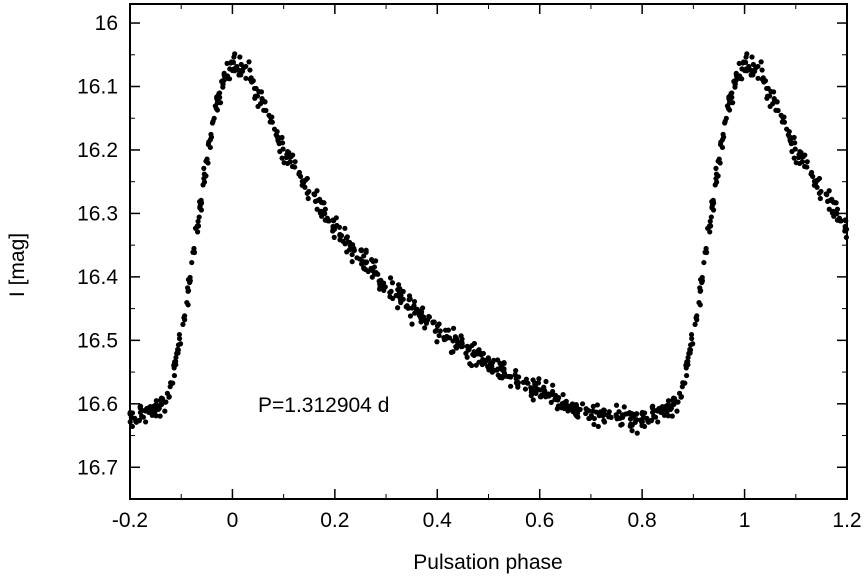 The width and height of the screenshot is (866, 577). What do you see at coordinates (97, 340) in the screenshot?
I see `y-tick-label: 16.5` at bounding box center [97, 340].